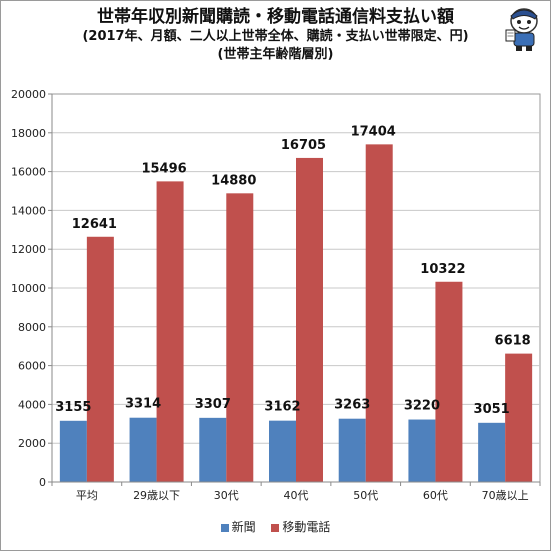 The image size is (551, 551). What do you see at coordinates (32, 404) in the screenshot?
I see `y-tick-label: 4000` at bounding box center [32, 404].